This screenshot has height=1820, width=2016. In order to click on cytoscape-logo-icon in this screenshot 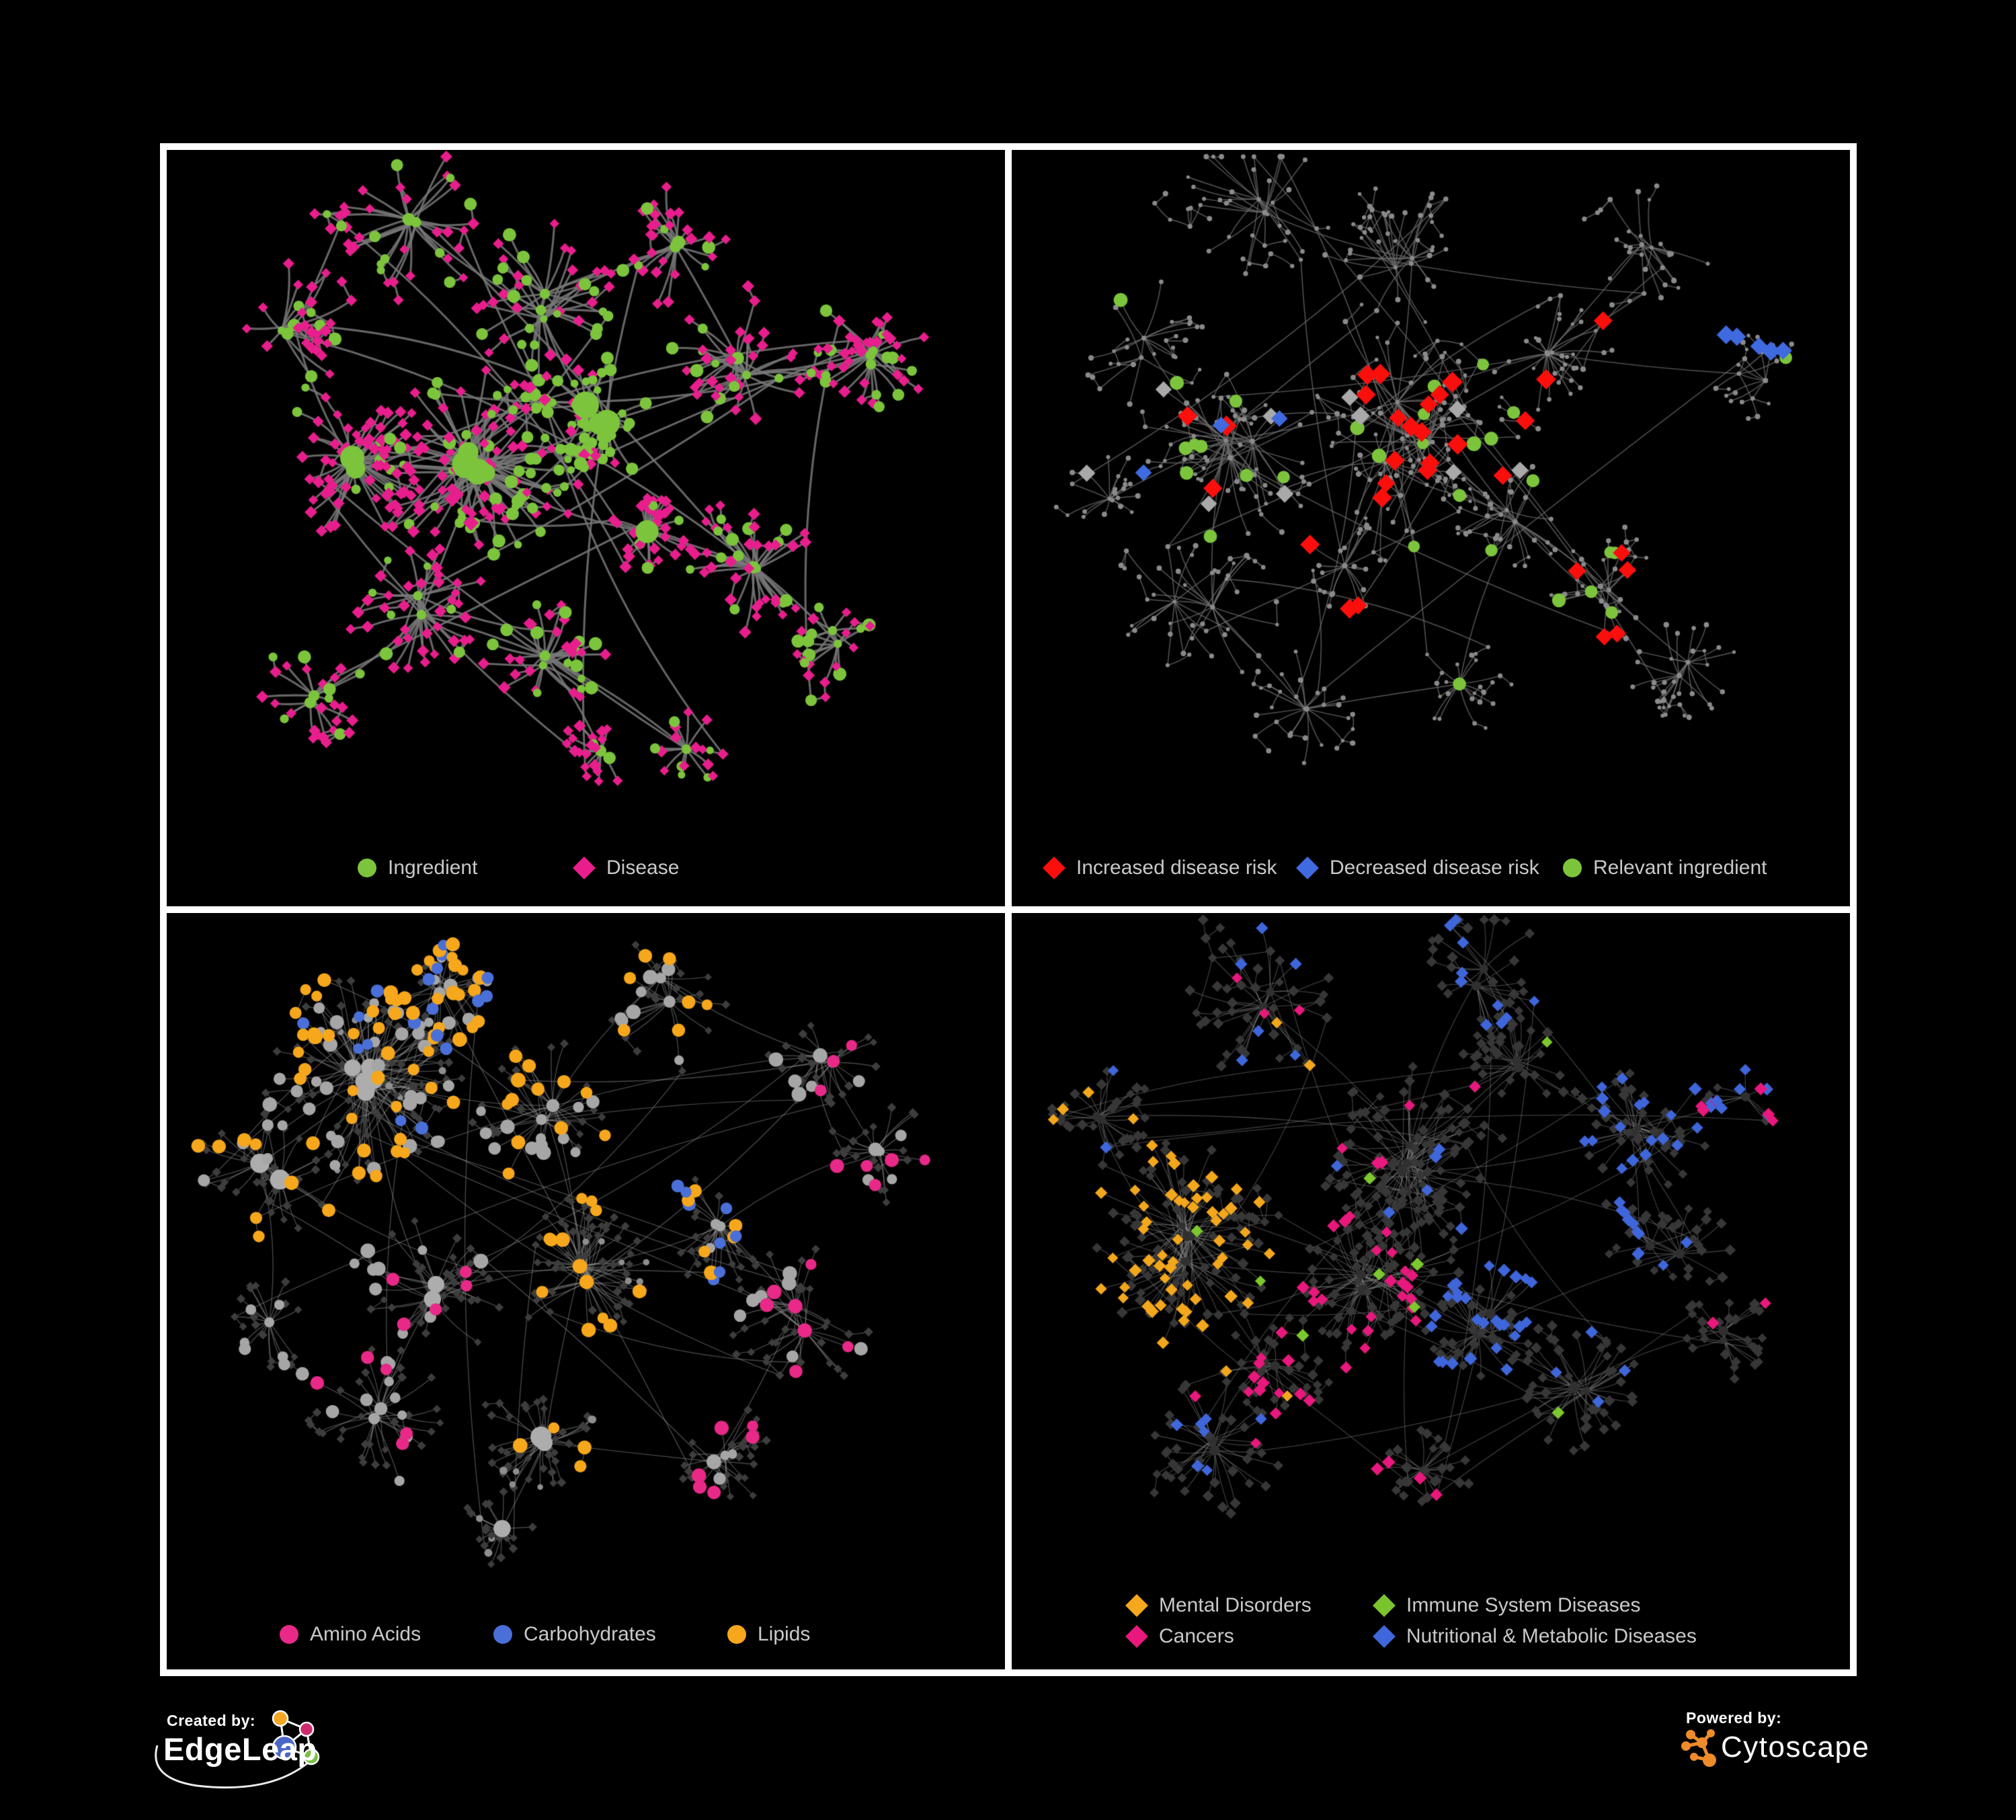, I will do `click(1698, 1748)`.